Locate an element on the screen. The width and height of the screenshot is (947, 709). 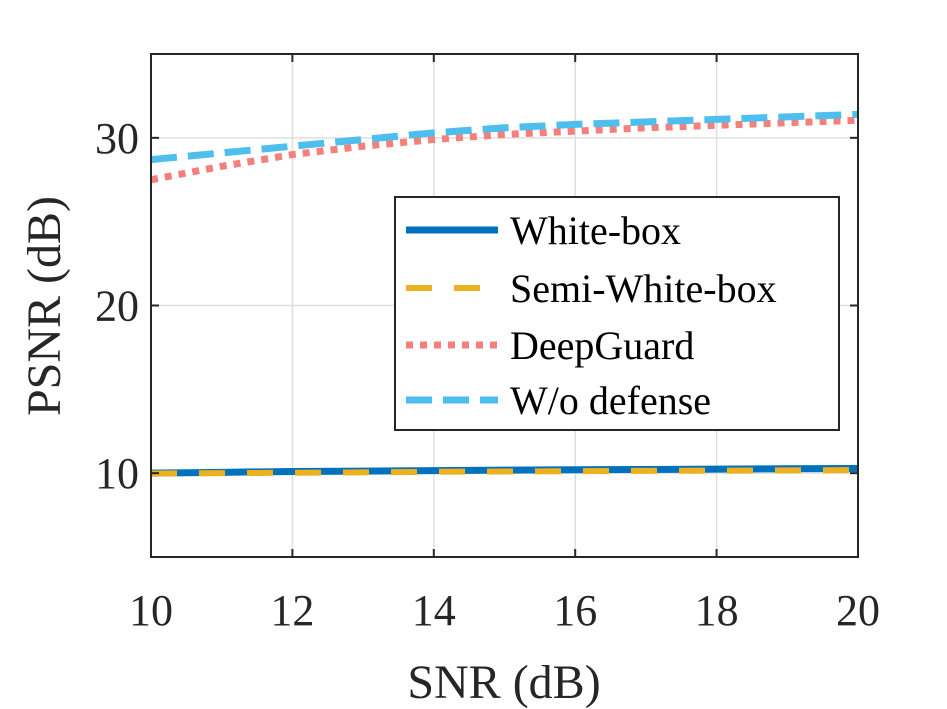
x-axis-label: SNR (dB) is located at coordinates (503, 682).